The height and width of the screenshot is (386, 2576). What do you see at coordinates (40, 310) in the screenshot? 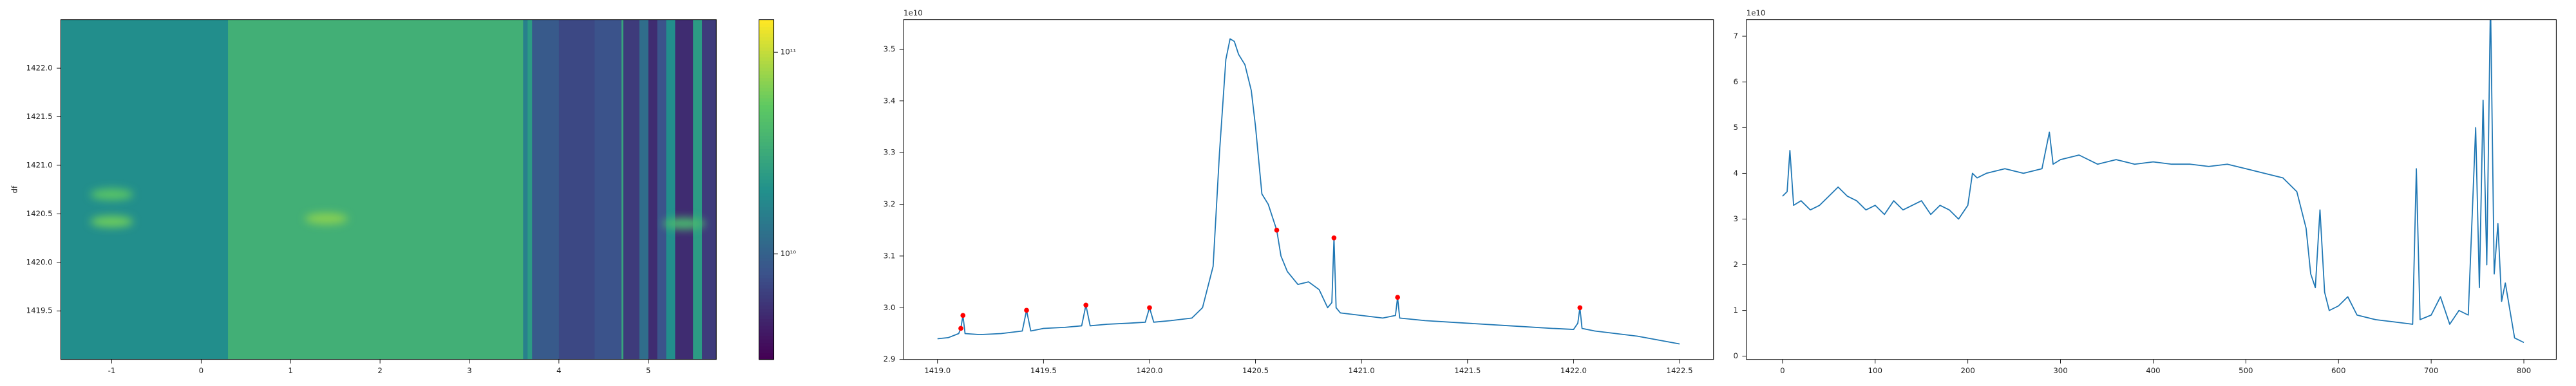
I see `y-tick-label: 1419.5` at bounding box center [40, 310].